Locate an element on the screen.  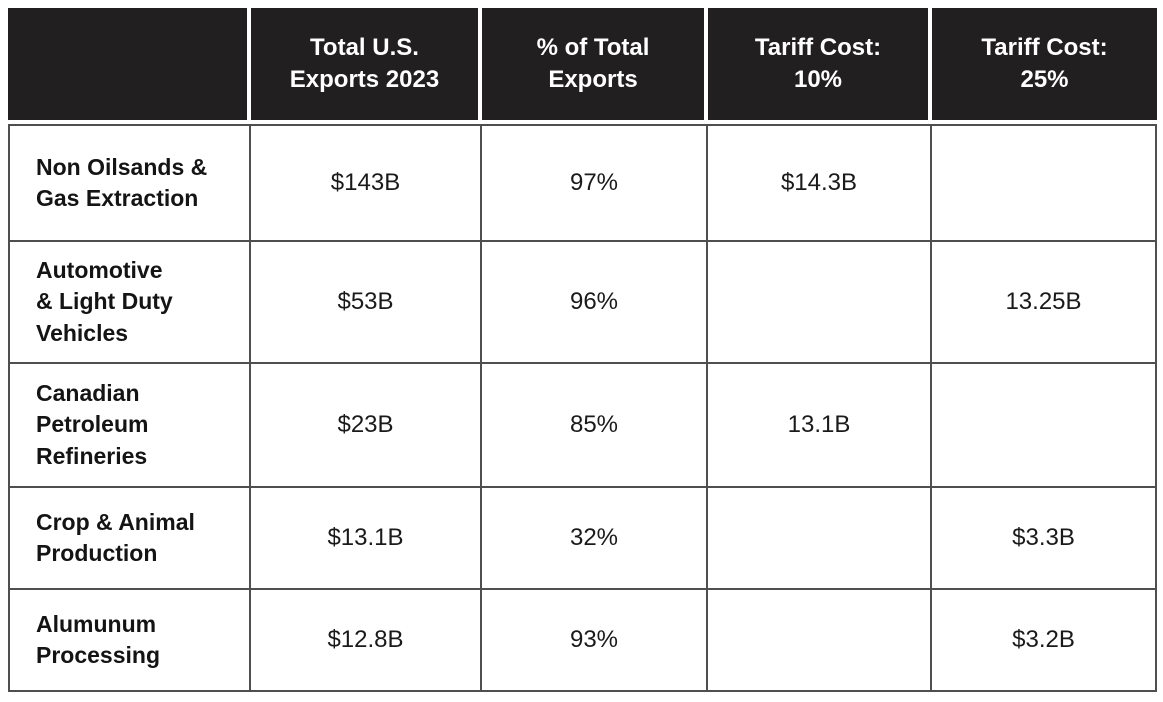
header-cell-tariff-10: Tariff Cost: 10% is located at coordinates (820, 66).